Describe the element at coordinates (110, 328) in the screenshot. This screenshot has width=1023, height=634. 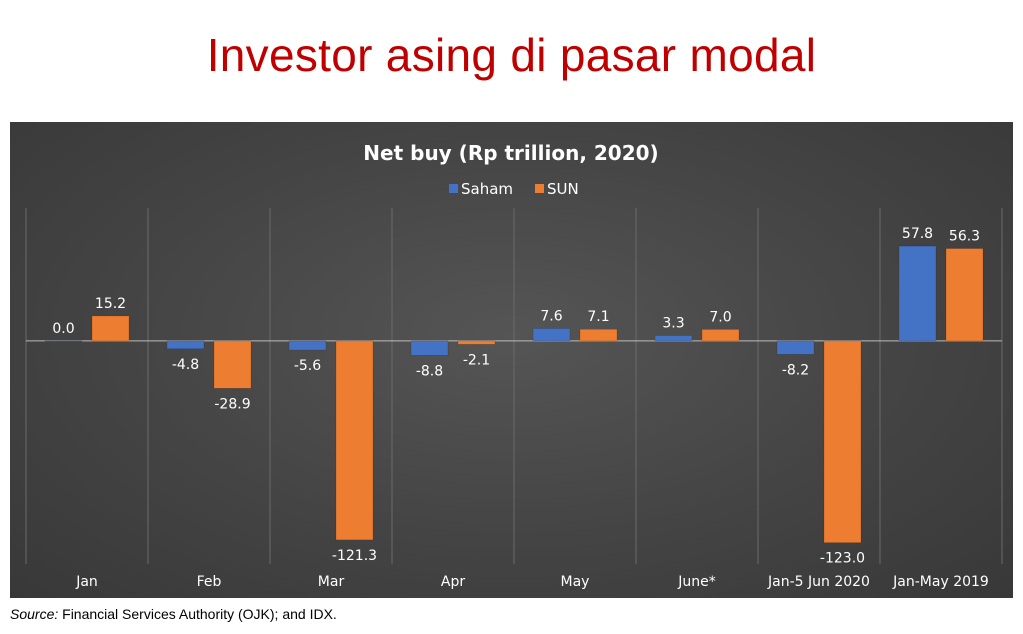
I see `bar-sun-jan` at that location.